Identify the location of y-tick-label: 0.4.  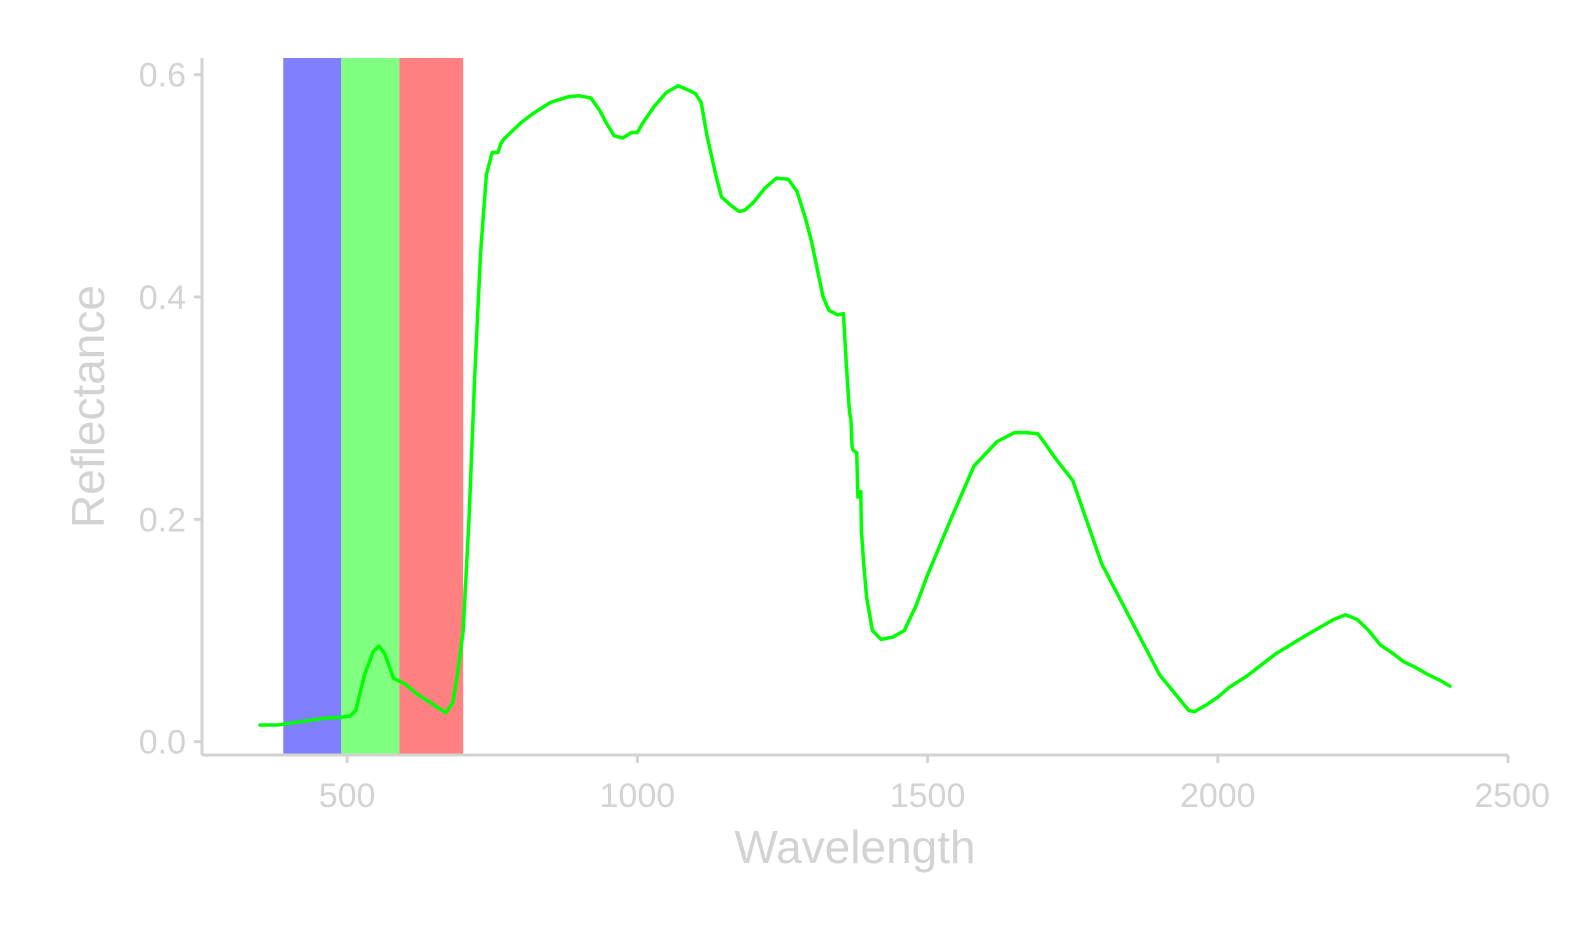
(162, 298).